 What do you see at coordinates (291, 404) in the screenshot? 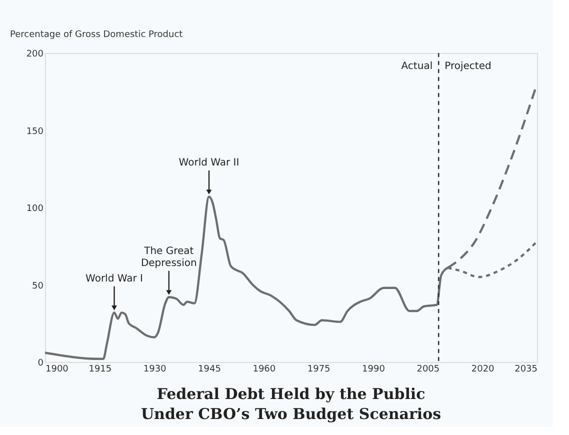
I see `text: Federal Debt Held by the Public Under CBO’s Two Budget Scenarios` at bounding box center [291, 404].